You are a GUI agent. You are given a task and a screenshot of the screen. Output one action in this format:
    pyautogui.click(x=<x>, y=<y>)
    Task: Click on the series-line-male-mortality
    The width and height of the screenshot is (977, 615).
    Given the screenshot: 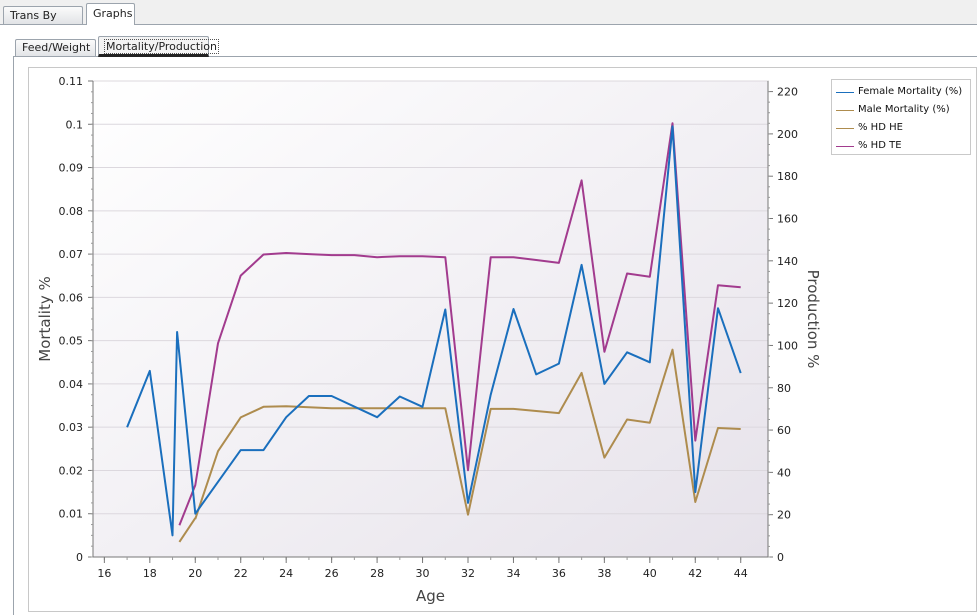 What is the action you would take?
    pyautogui.click(x=187, y=530)
    